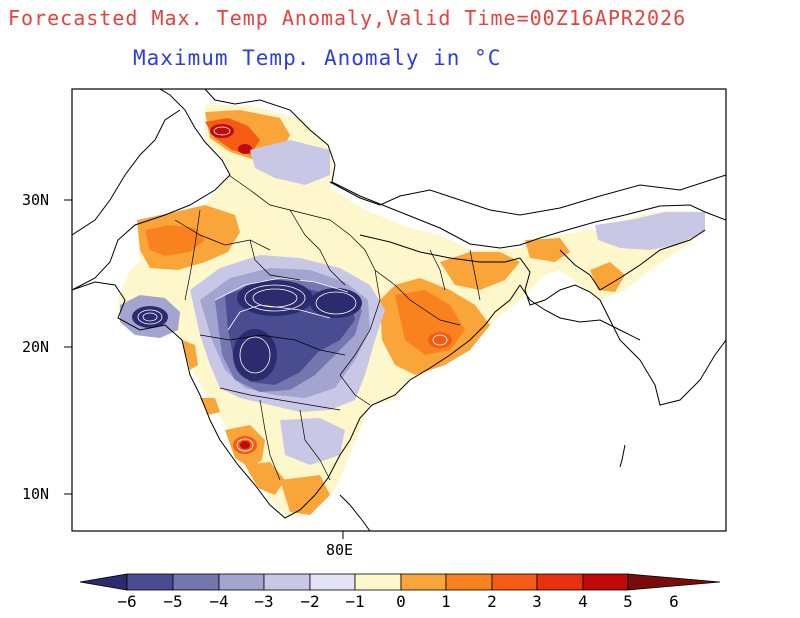  I want to click on colorbar-label: −6, so click(127, 601).